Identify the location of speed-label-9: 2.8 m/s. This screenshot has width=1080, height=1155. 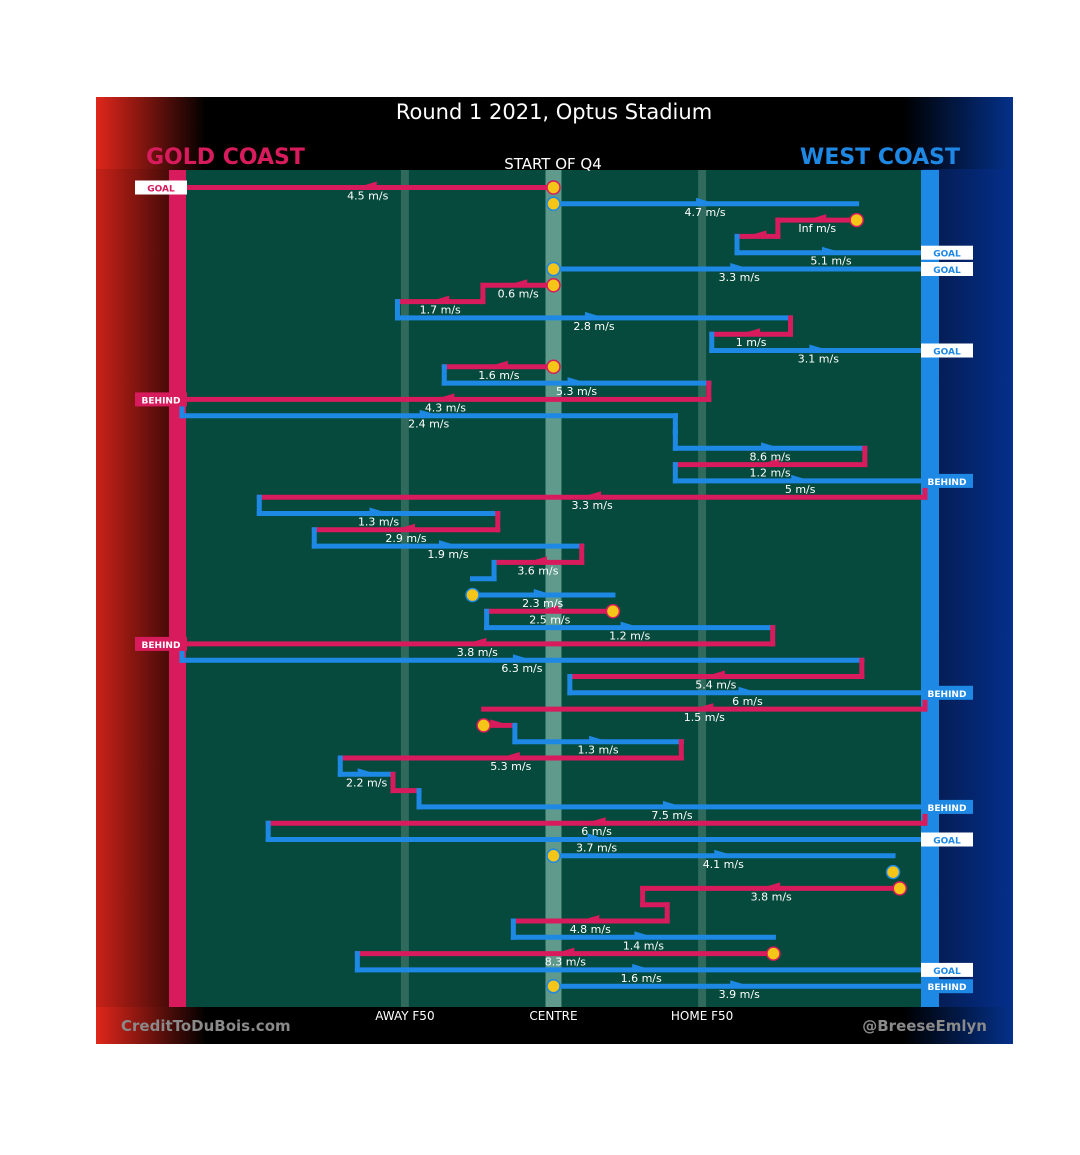
(593, 326).